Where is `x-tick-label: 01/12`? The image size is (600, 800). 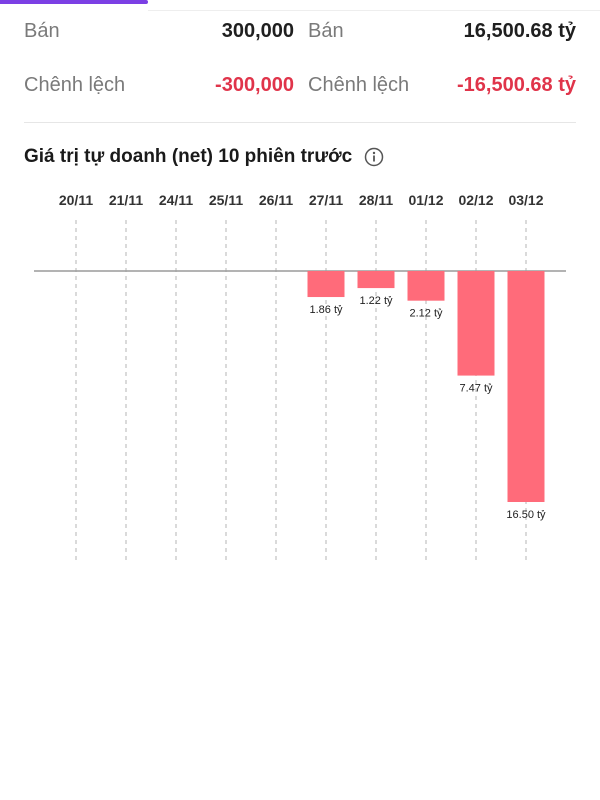
x-tick-label: 01/12 is located at coordinates (425, 200).